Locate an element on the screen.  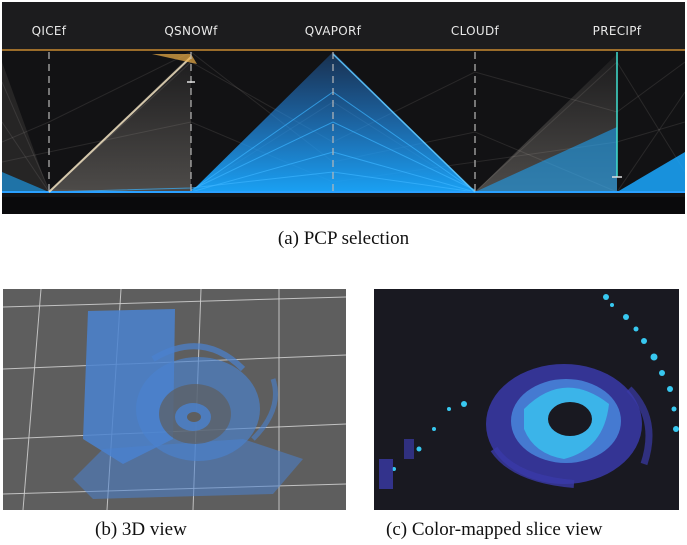
pcp-context-fan-edge is located at coordinates (25, 127).